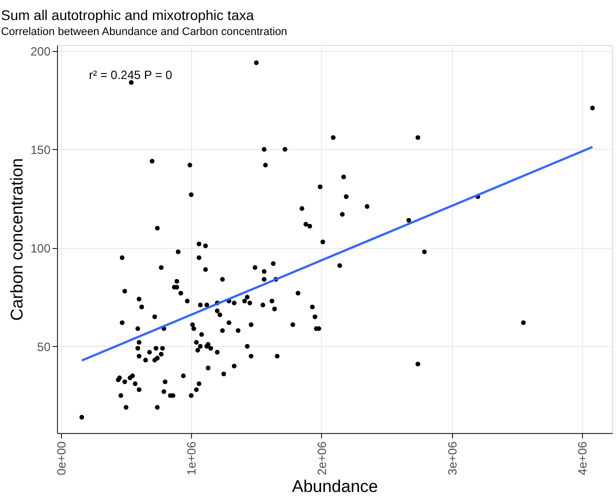  What do you see at coordinates (44, 347) in the screenshot?
I see `y-tick-label: 50` at bounding box center [44, 347].